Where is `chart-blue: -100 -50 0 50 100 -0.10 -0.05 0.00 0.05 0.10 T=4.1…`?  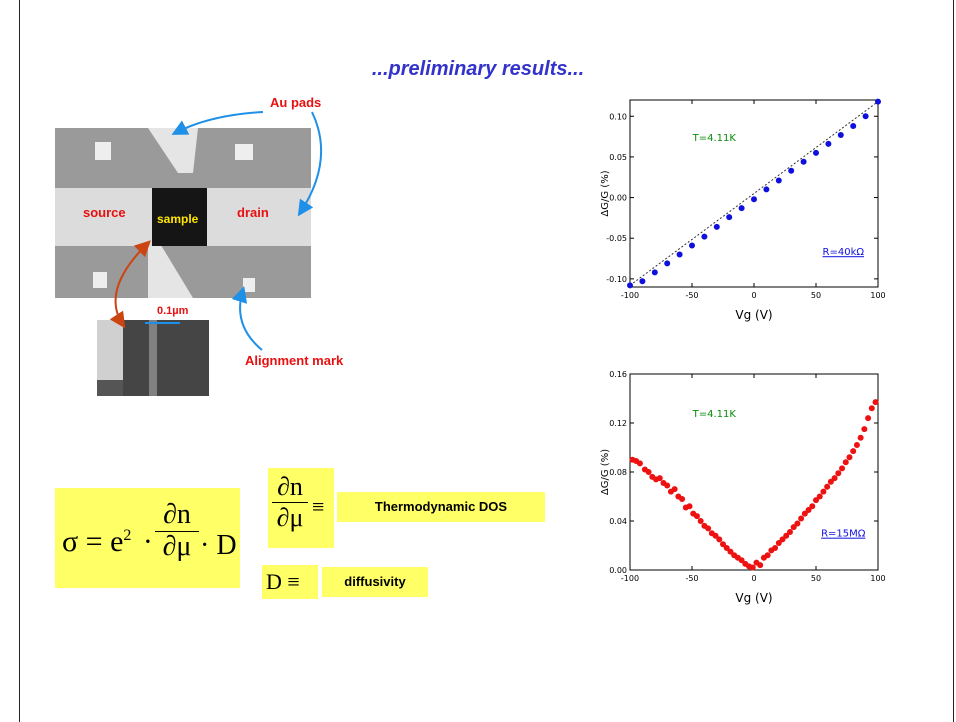 chart-blue: -100 -50 0 50 100 -0.10 -0.05 0.00 0.05 0.10 T=4.1… is located at coordinates (743, 210).